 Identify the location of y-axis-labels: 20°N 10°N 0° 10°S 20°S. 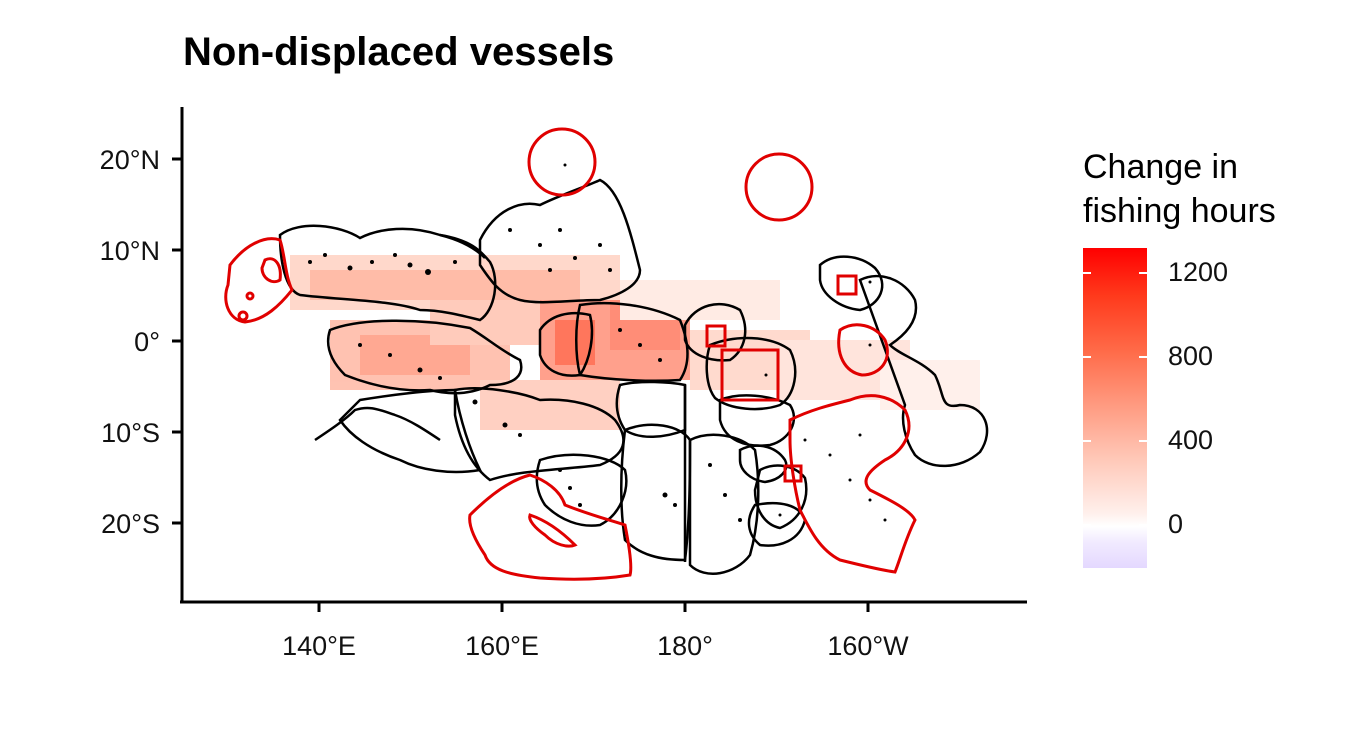
(130, 342).